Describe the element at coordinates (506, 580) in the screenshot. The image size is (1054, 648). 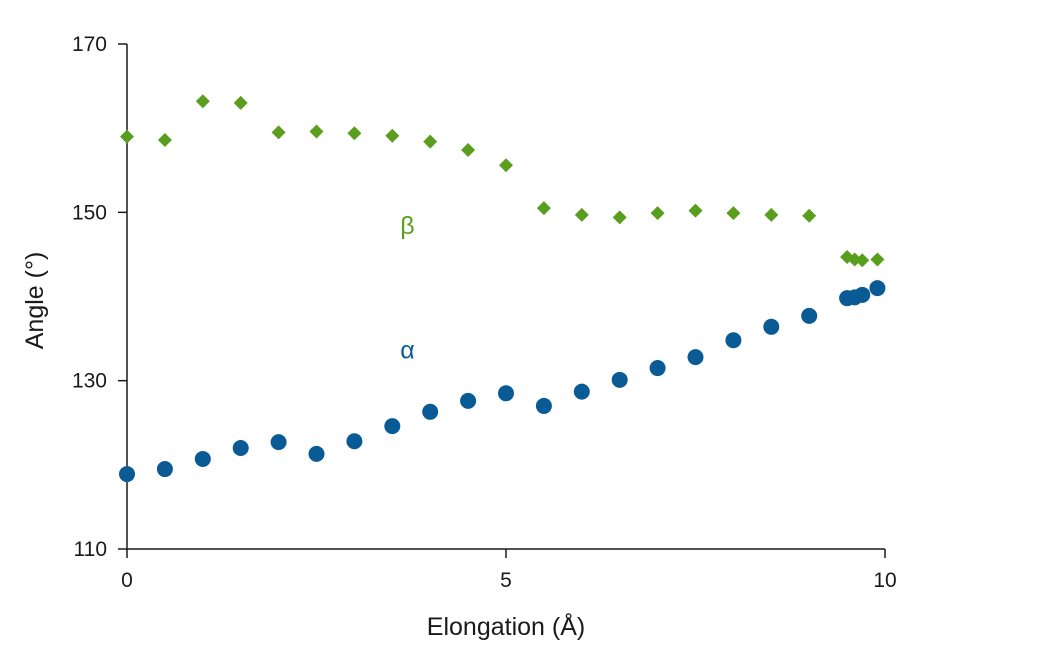
I see `x-tick-label: 5` at that location.